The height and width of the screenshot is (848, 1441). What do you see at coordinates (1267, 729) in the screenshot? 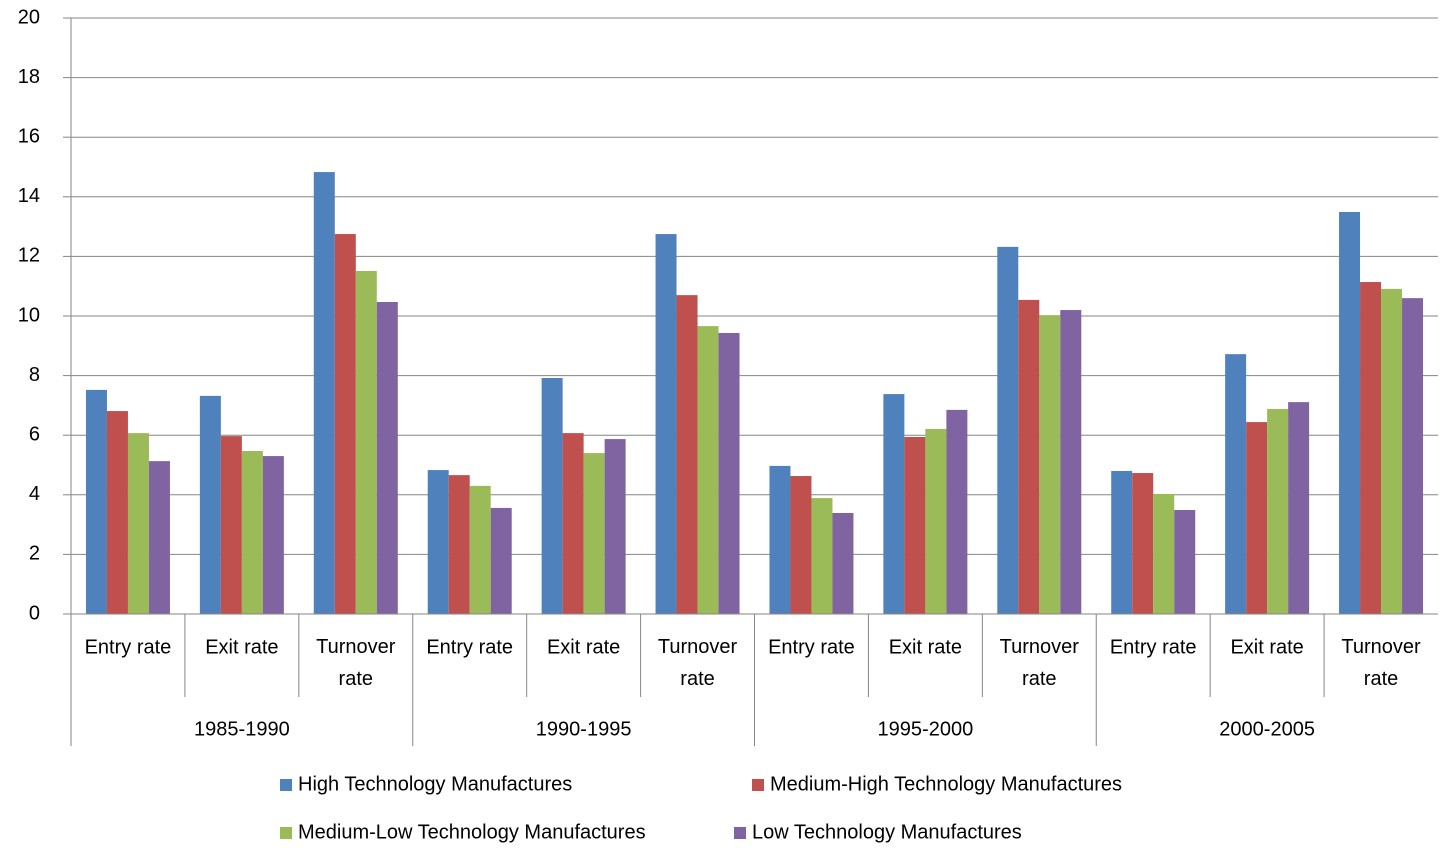
I see `group-label: 2000-2005` at bounding box center [1267, 729].